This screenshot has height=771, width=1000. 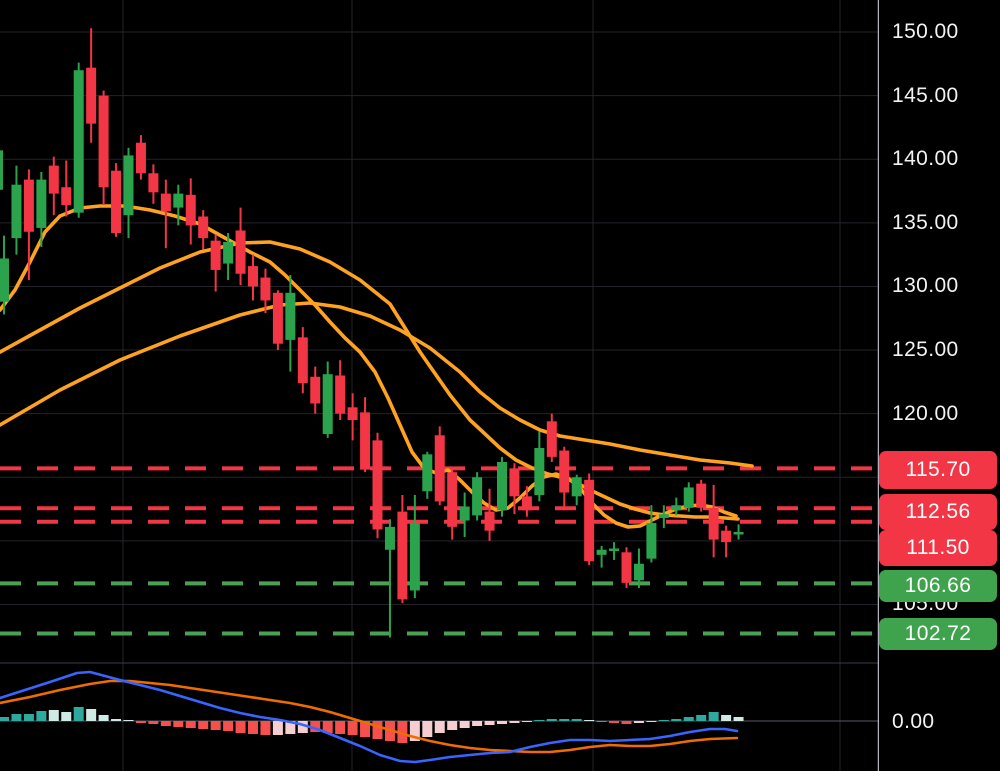 I want to click on y-axis-label-120.00: 120.00, so click(x=925, y=413).